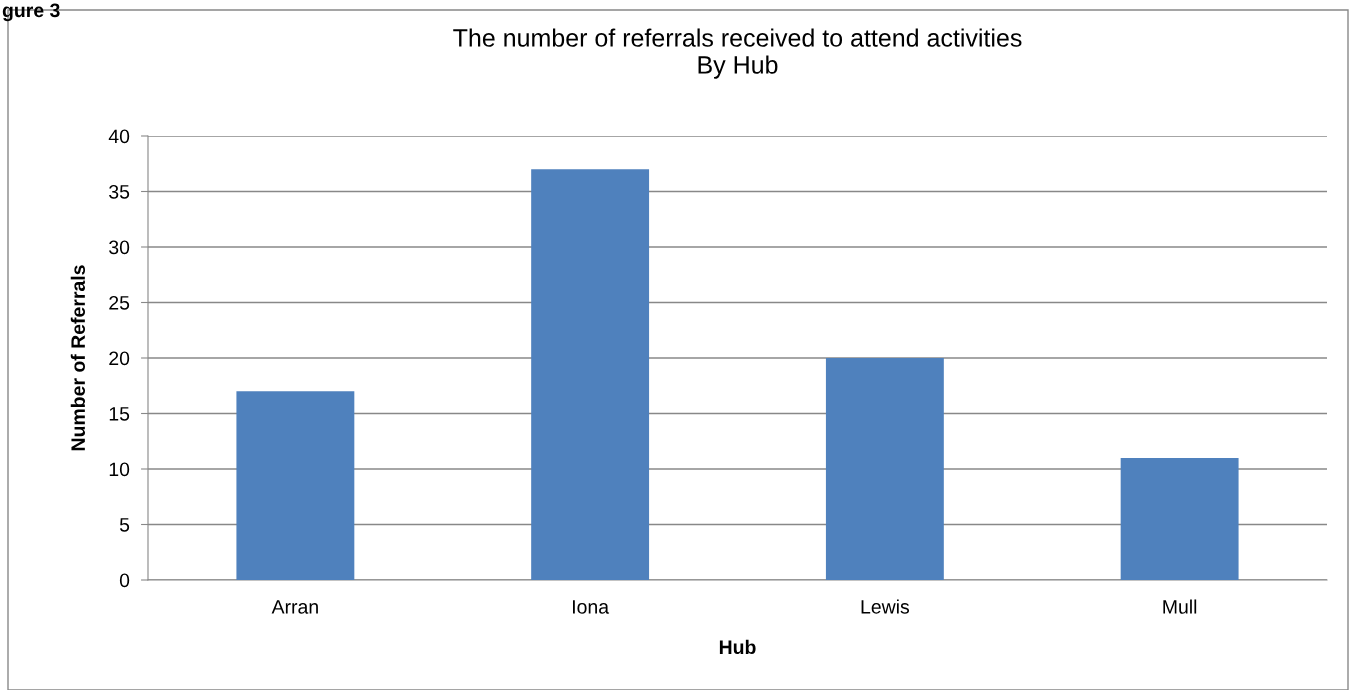 Image resolution: width=1356 pixels, height=690 pixels. I want to click on y-tick-label: 25, so click(119, 302).